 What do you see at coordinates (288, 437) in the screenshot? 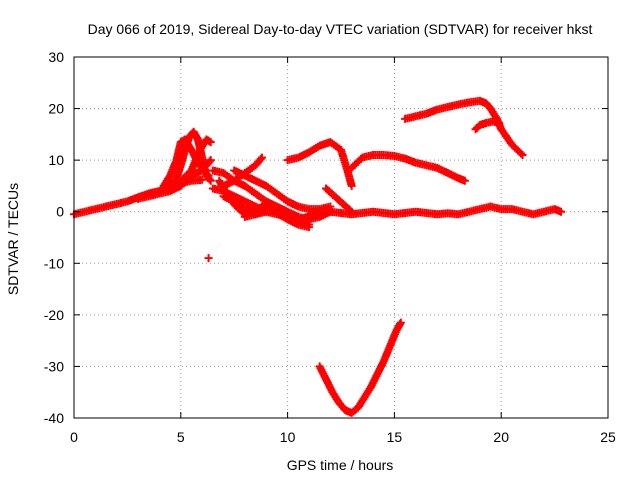
I see `x-tick-label: 10` at bounding box center [288, 437].